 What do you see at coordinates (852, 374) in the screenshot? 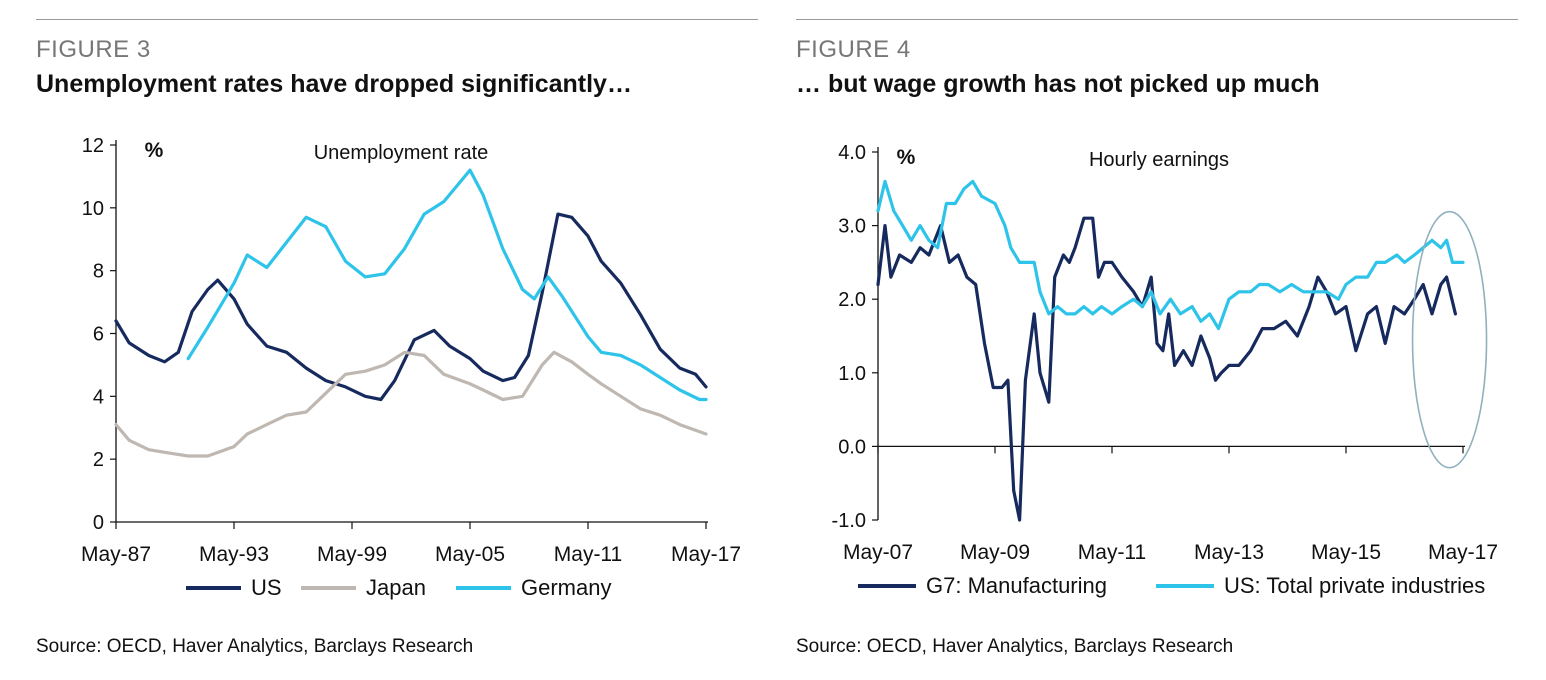
I see `y-tick-label: 1.0` at bounding box center [852, 374].